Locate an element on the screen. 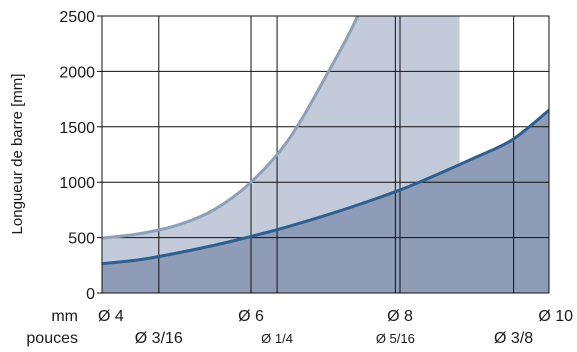 Image resolution: width=577 pixels, height=352 pixels. y-tick-label: 2500 is located at coordinates (77, 17).